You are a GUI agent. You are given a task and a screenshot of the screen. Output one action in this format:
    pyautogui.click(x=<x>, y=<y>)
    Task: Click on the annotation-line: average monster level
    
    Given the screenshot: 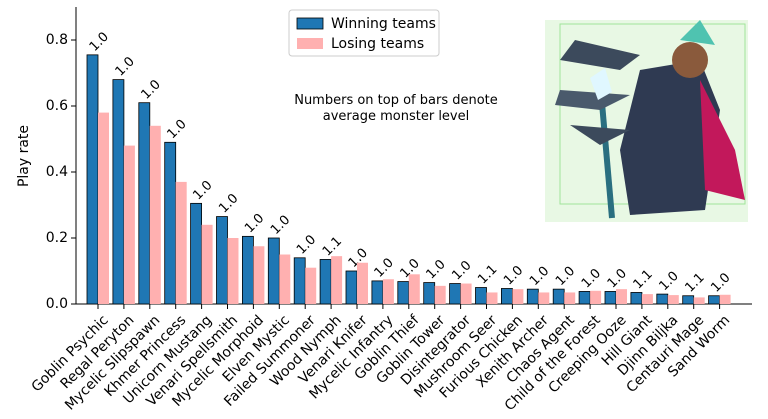 What is the action you would take?
    pyautogui.click(x=396, y=116)
    